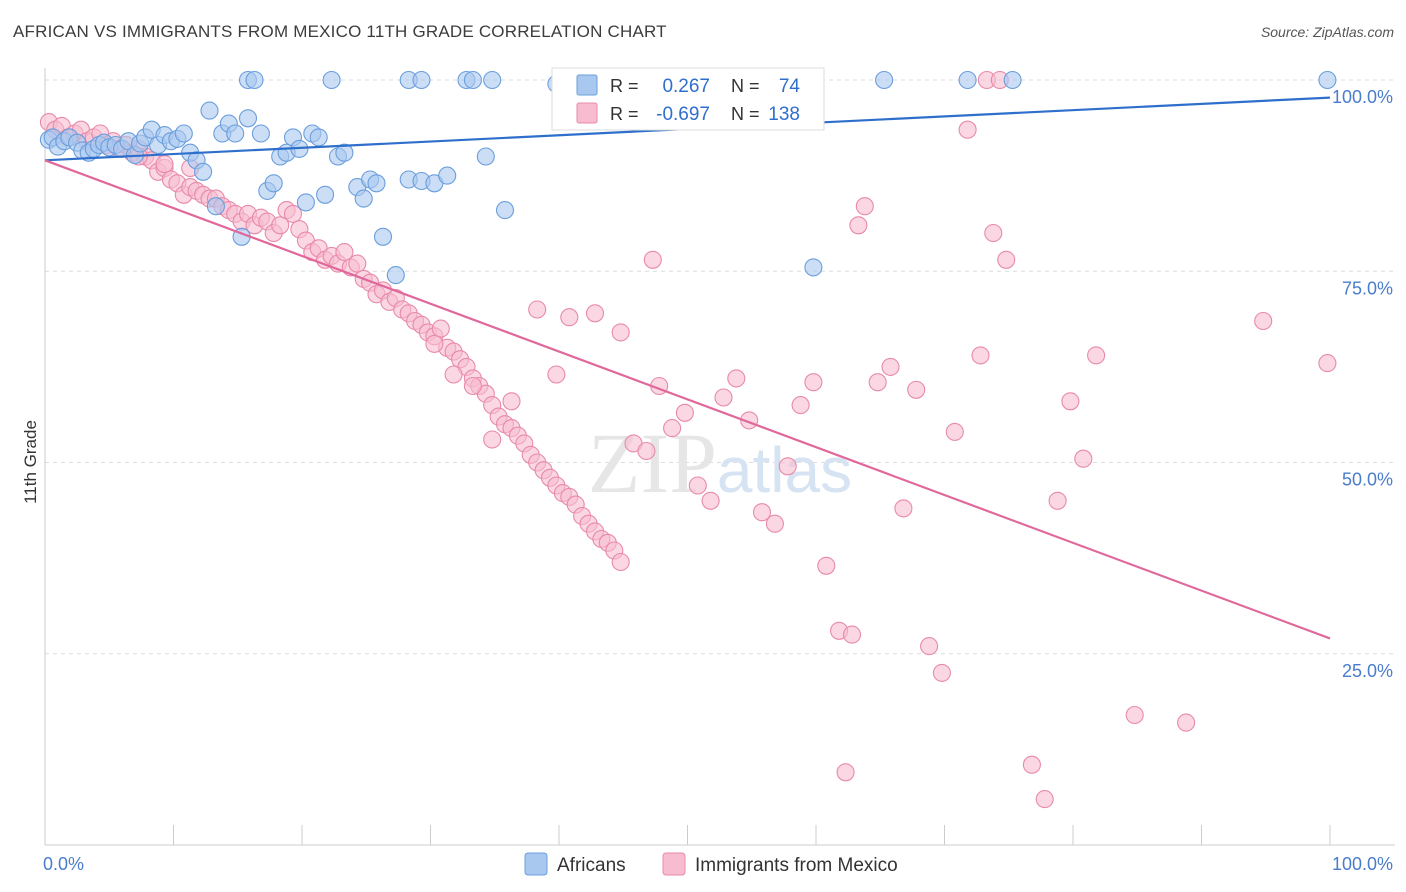  Describe the element at coordinates (745, 114) in the screenshot. I see `stats-n-label-mexico: N =` at that location.